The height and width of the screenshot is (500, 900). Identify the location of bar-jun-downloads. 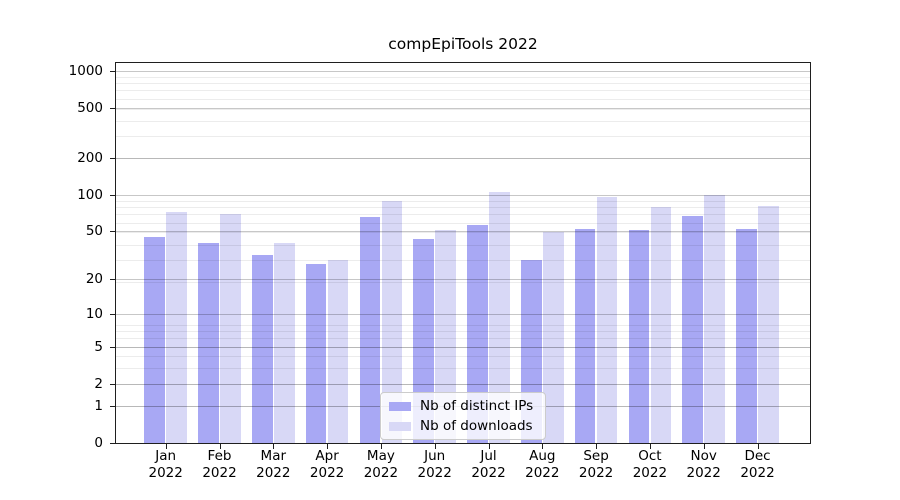
(445, 336).